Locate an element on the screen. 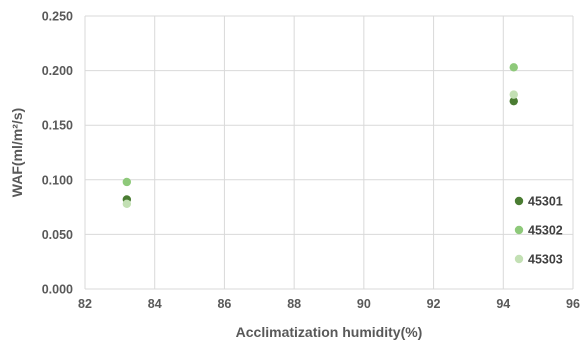 This screenshot has width=581, height=343. y-tick-label: 0.150 is located at coordinates (57, 126).